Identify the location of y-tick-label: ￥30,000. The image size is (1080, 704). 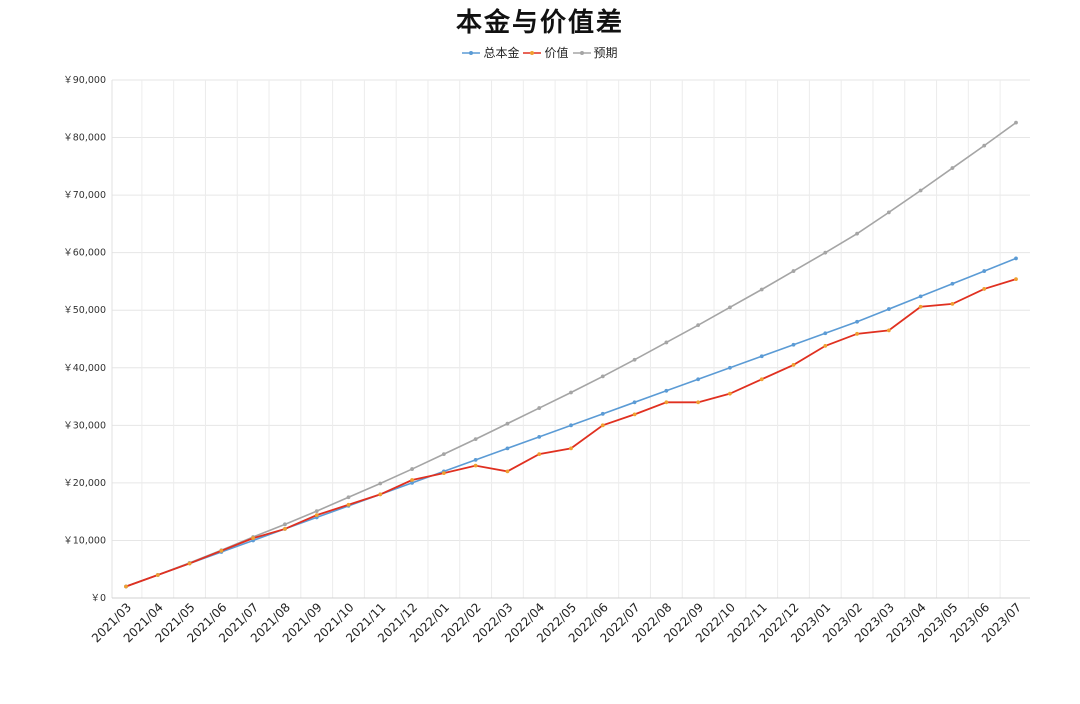
(84, 425).